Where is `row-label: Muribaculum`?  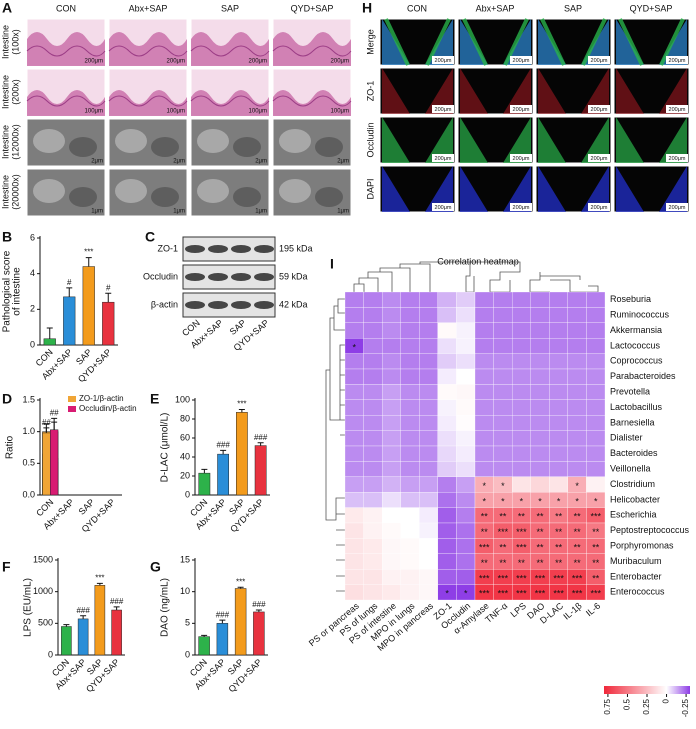 row-label: Muribaculum is located at coordinates (636, 561).